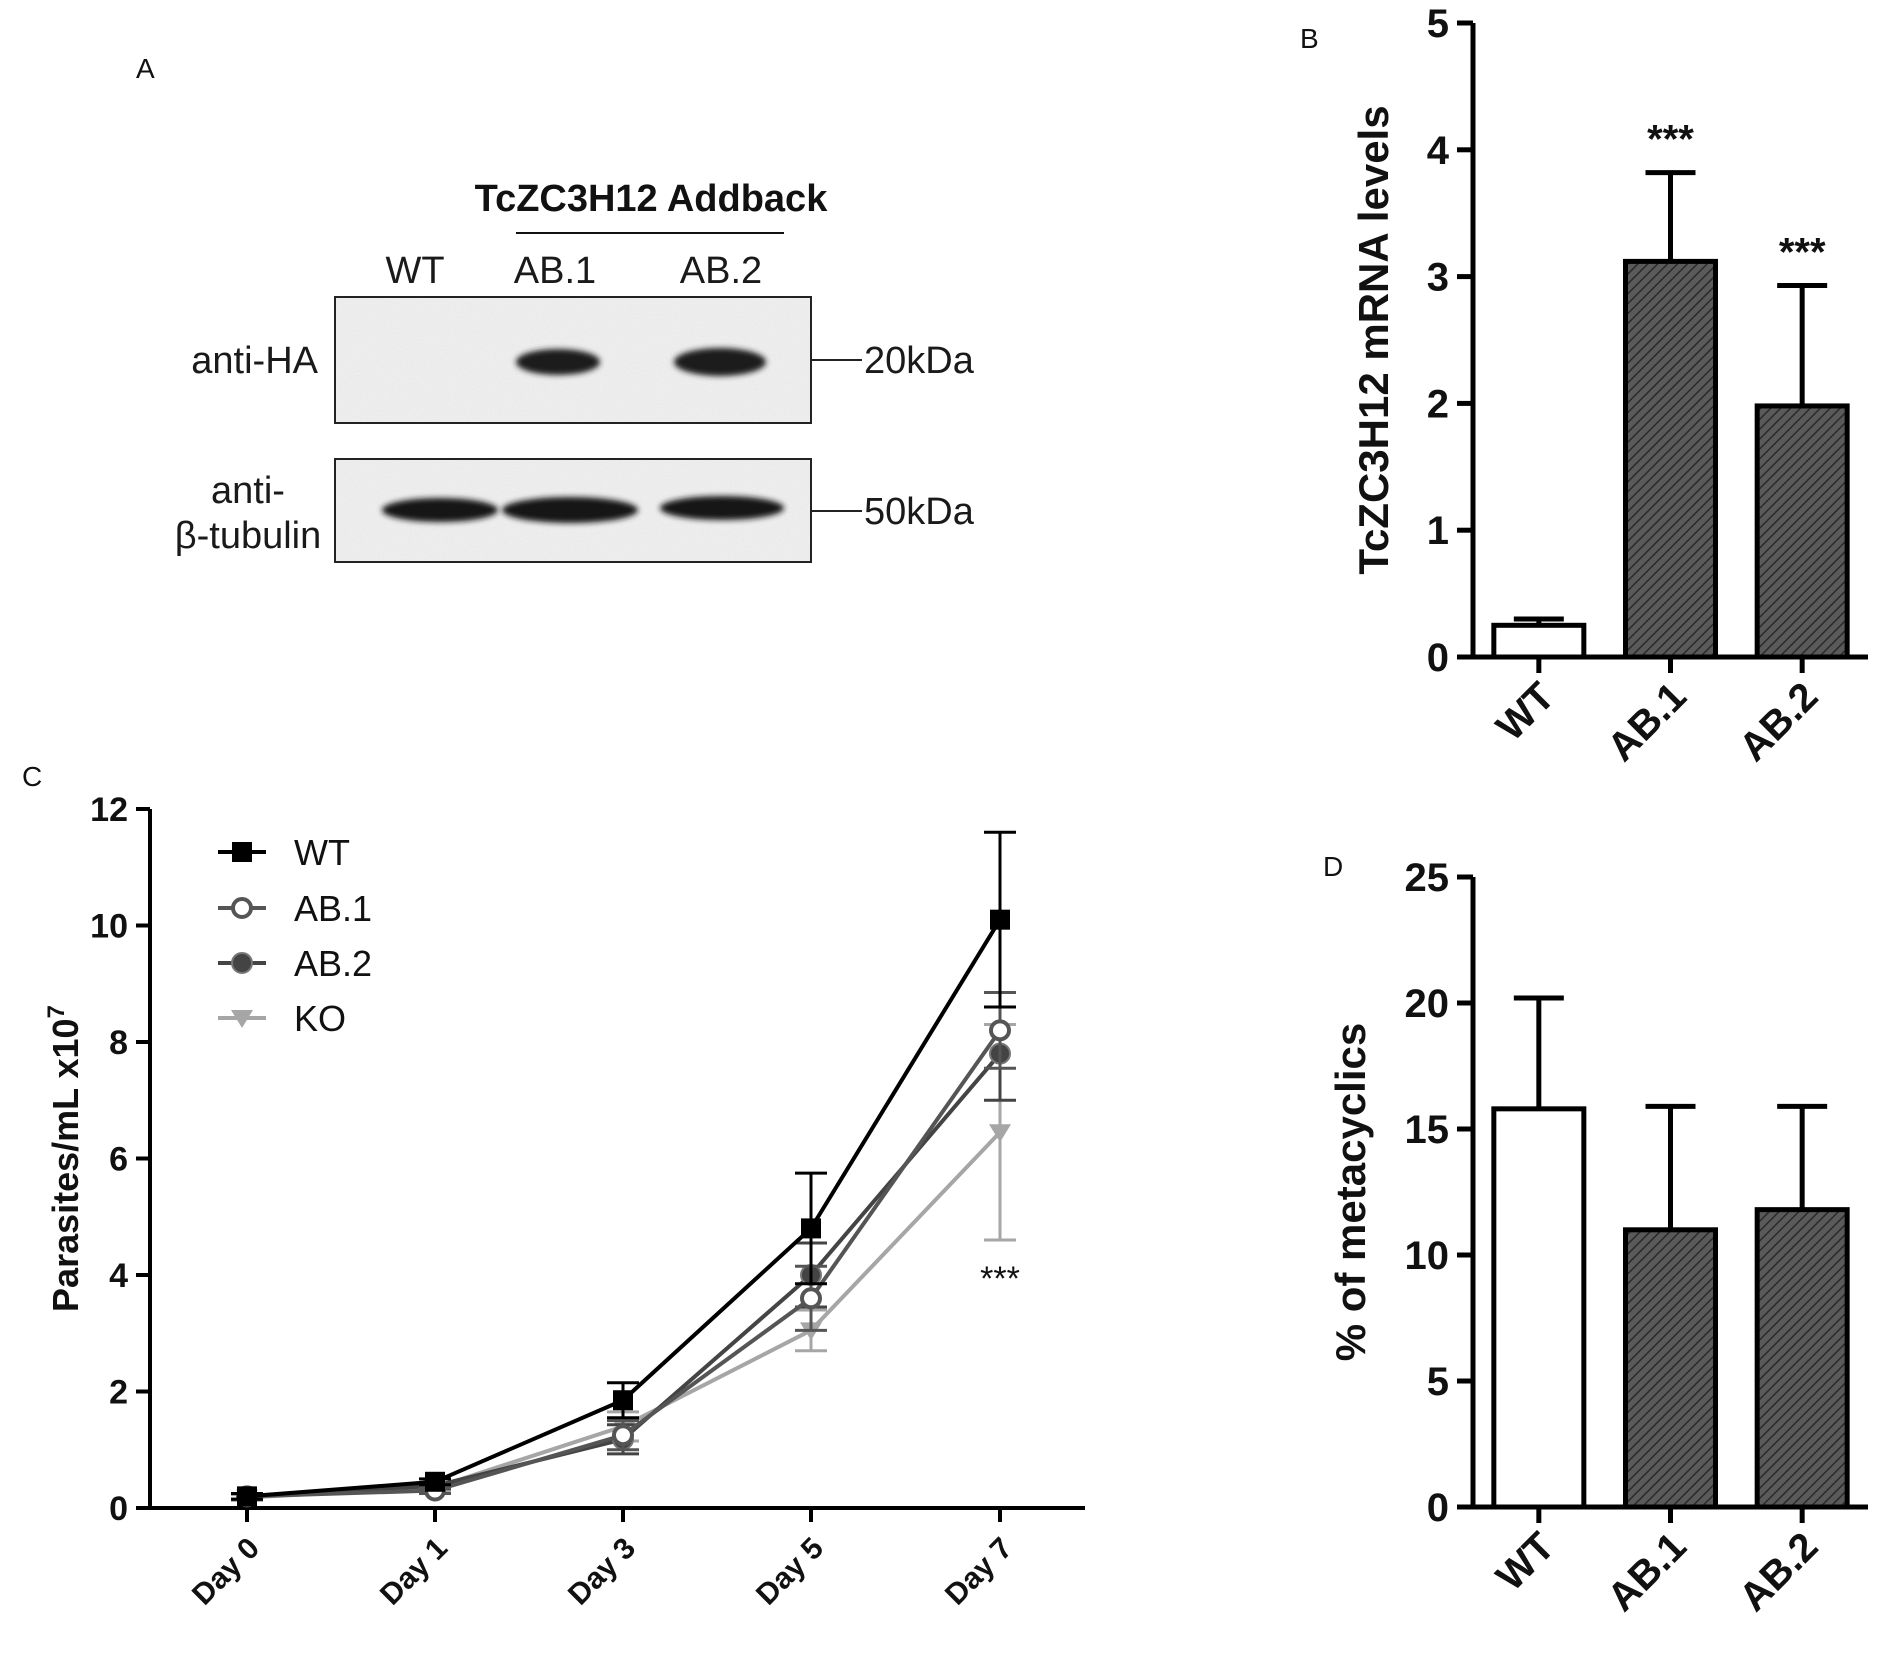  Describe the element at coordinates (652, 199) in the screenshot. I see `blot-group-header: TcZC3H12 Addback` at that location.